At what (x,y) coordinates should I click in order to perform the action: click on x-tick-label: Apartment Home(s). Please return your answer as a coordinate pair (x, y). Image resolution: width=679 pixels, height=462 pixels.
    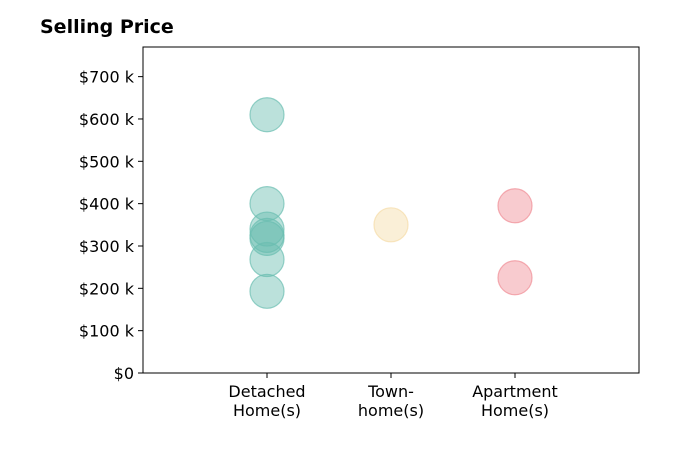
    Looking at the image, I should click on (515, 401).